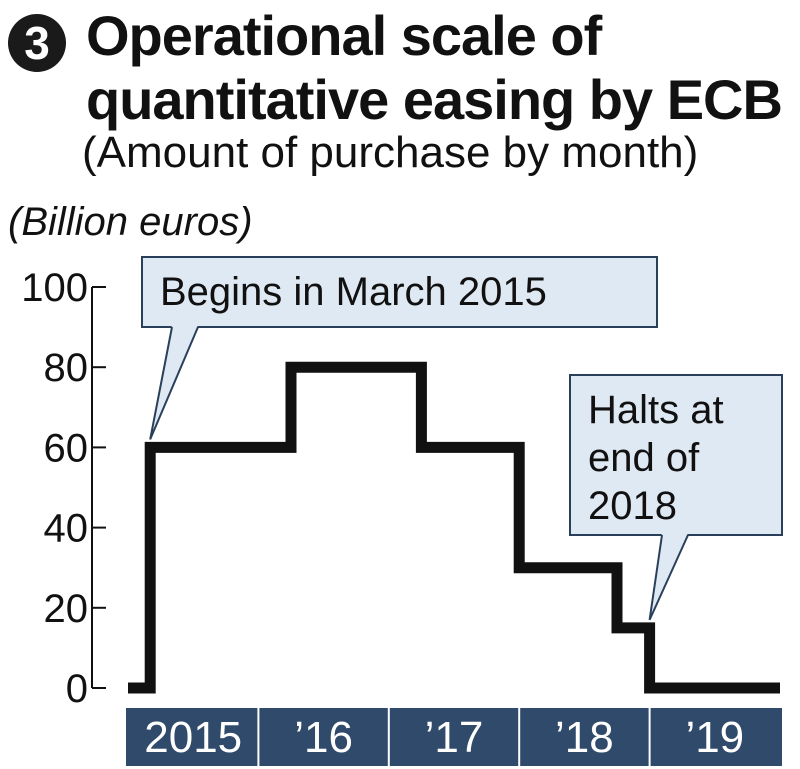 The width and height of the screenshot is (800, 769). What do you see at coordinates (37, 43) in the screenshot?
I see `number-badge: 3` at bounding box center [37, 43].